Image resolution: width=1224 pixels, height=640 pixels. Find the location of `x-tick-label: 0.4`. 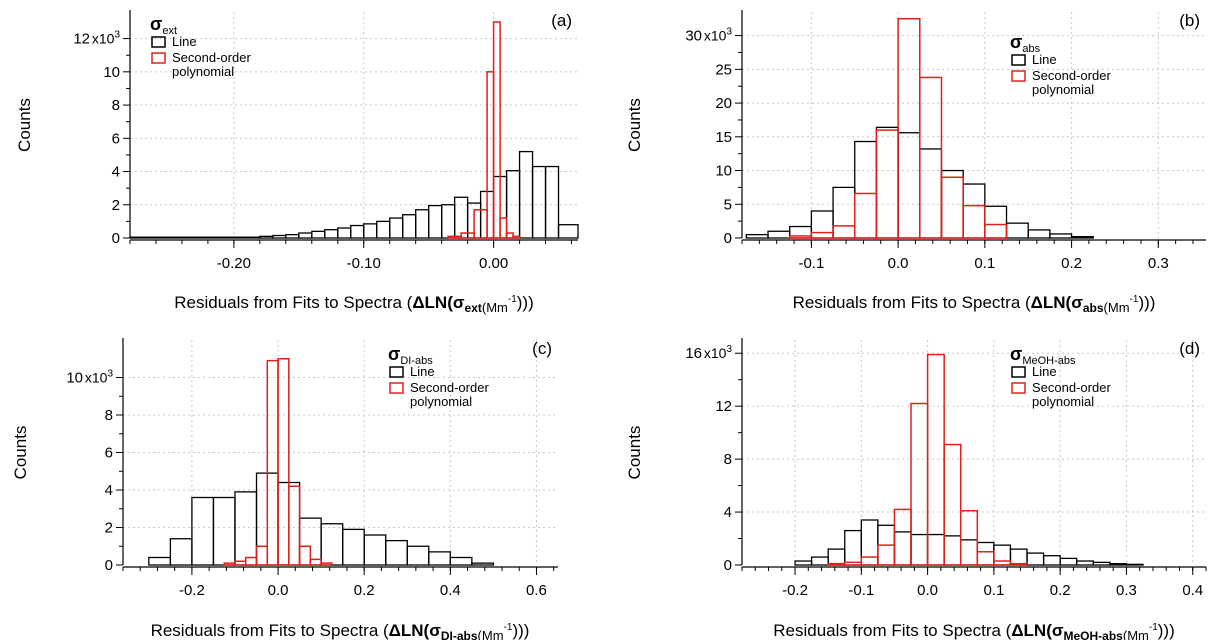

x-tick-label: 0.4 is located at coordinates (450, 590).